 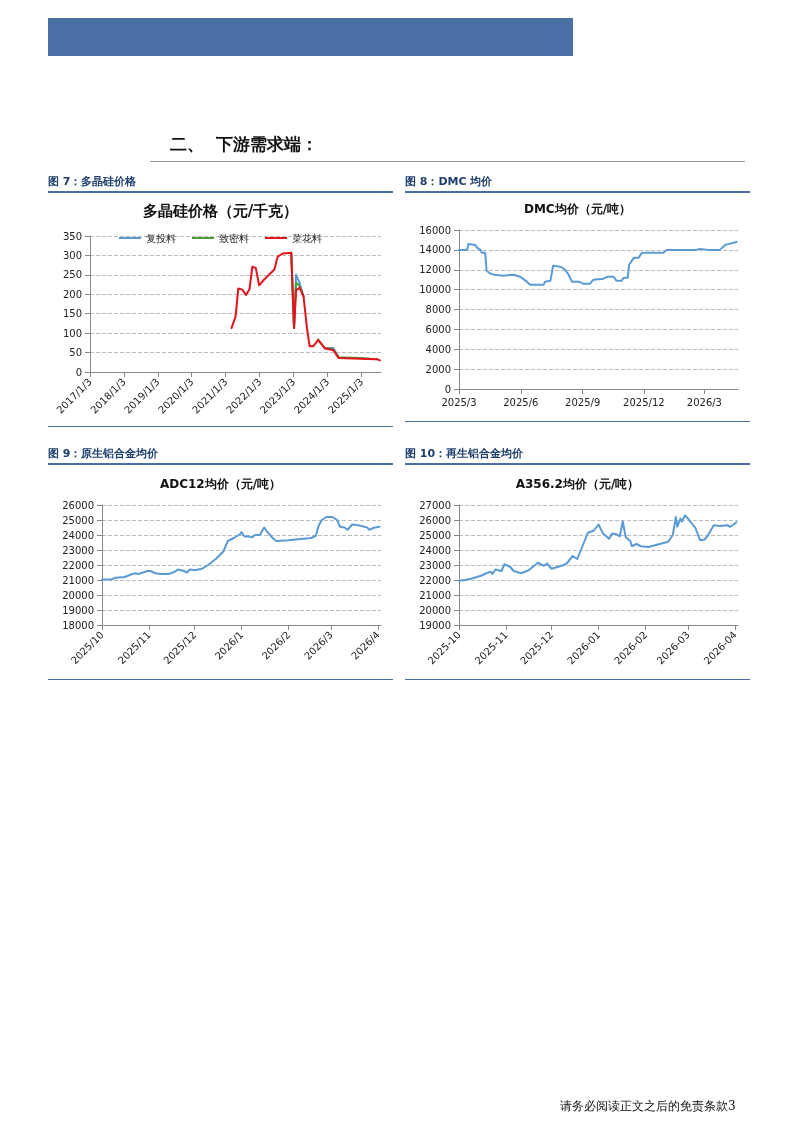 What do you see at coordinates (577, 484) in the screenshot?
I see `chart-title: A356.2均价（元/吨）` at bounding box center [577, 484].